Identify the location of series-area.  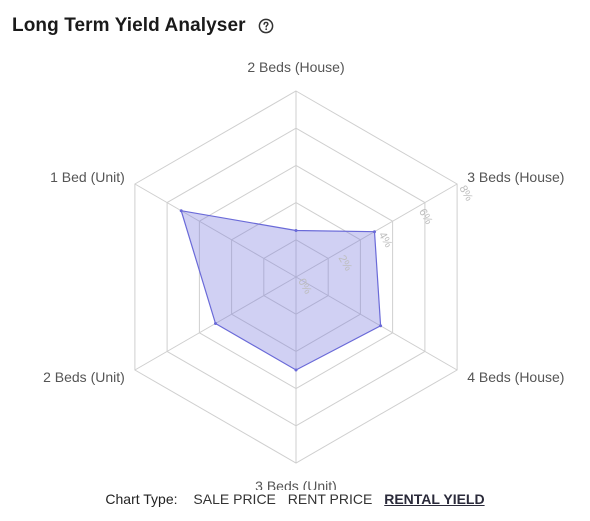
(281, 290).